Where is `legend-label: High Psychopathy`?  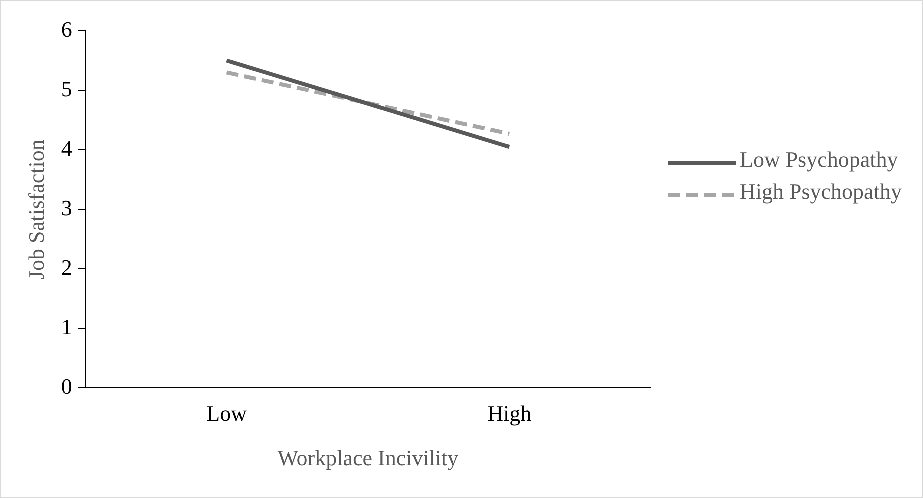
legend-label: High Psychopathy is located at coordinates (821, 192).